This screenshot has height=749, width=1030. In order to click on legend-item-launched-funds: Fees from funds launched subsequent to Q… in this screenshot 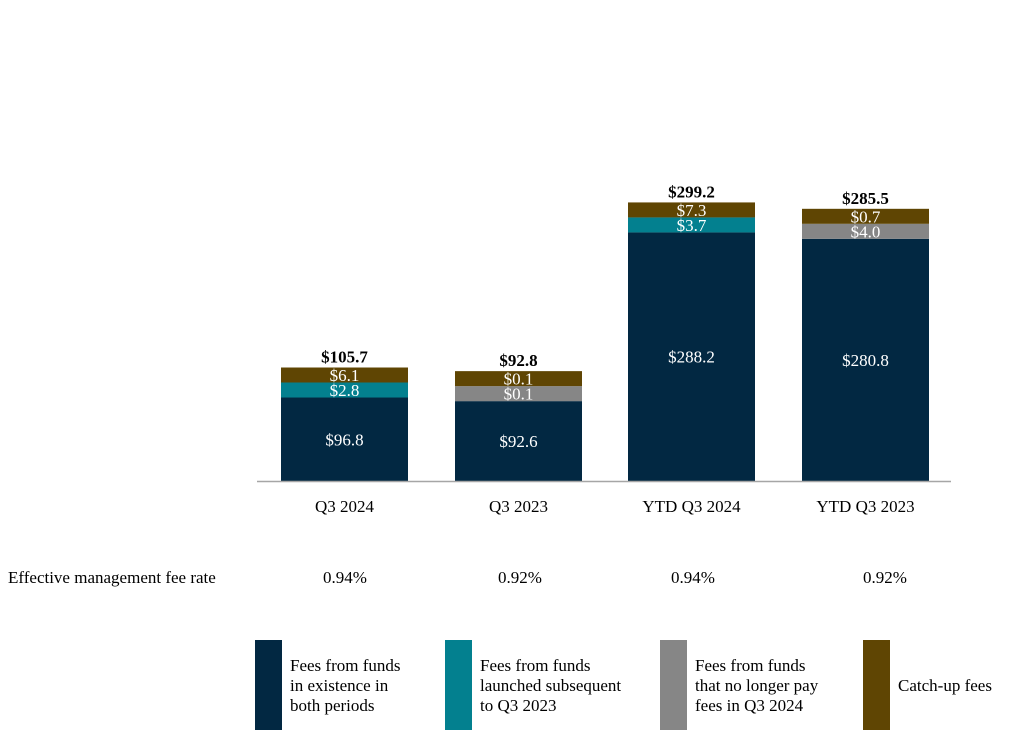, I will do `click(550, 685)`.